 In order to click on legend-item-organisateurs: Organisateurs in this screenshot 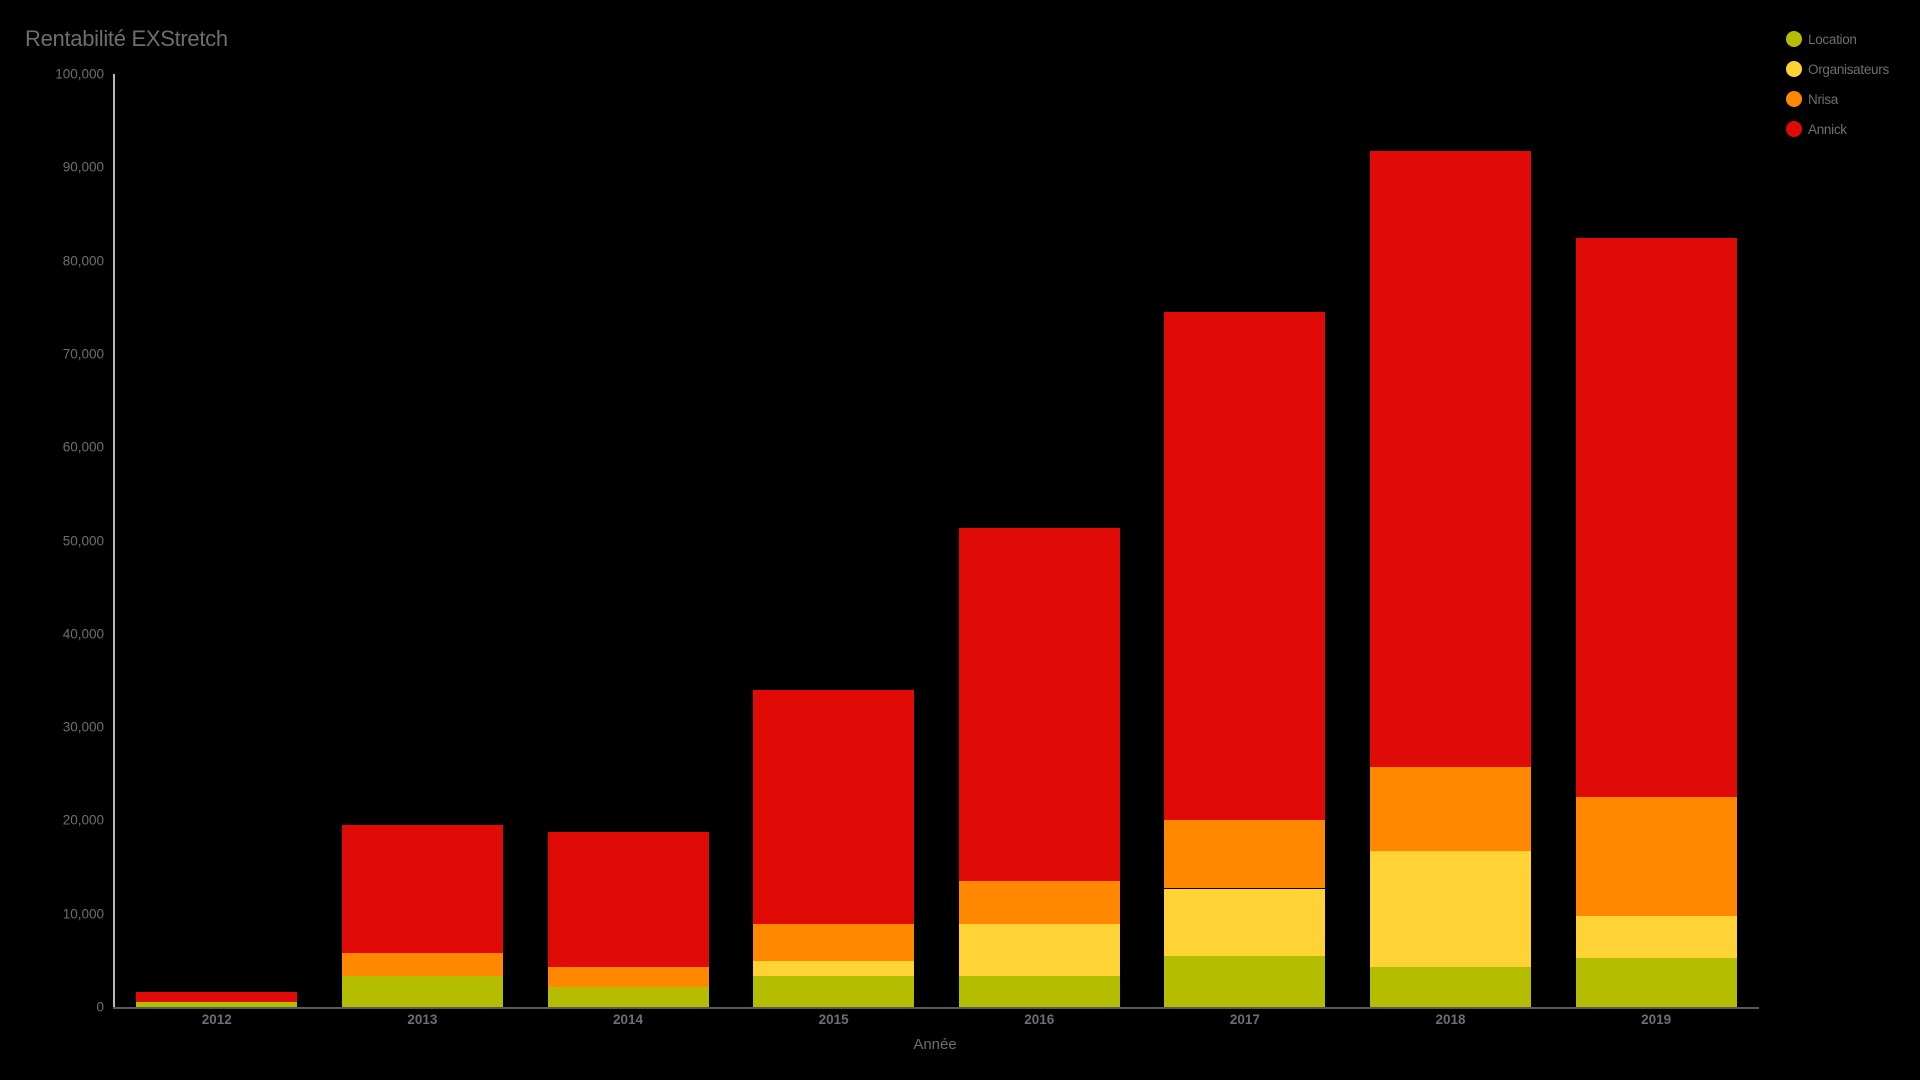, I will do `click(1837, 69)`.